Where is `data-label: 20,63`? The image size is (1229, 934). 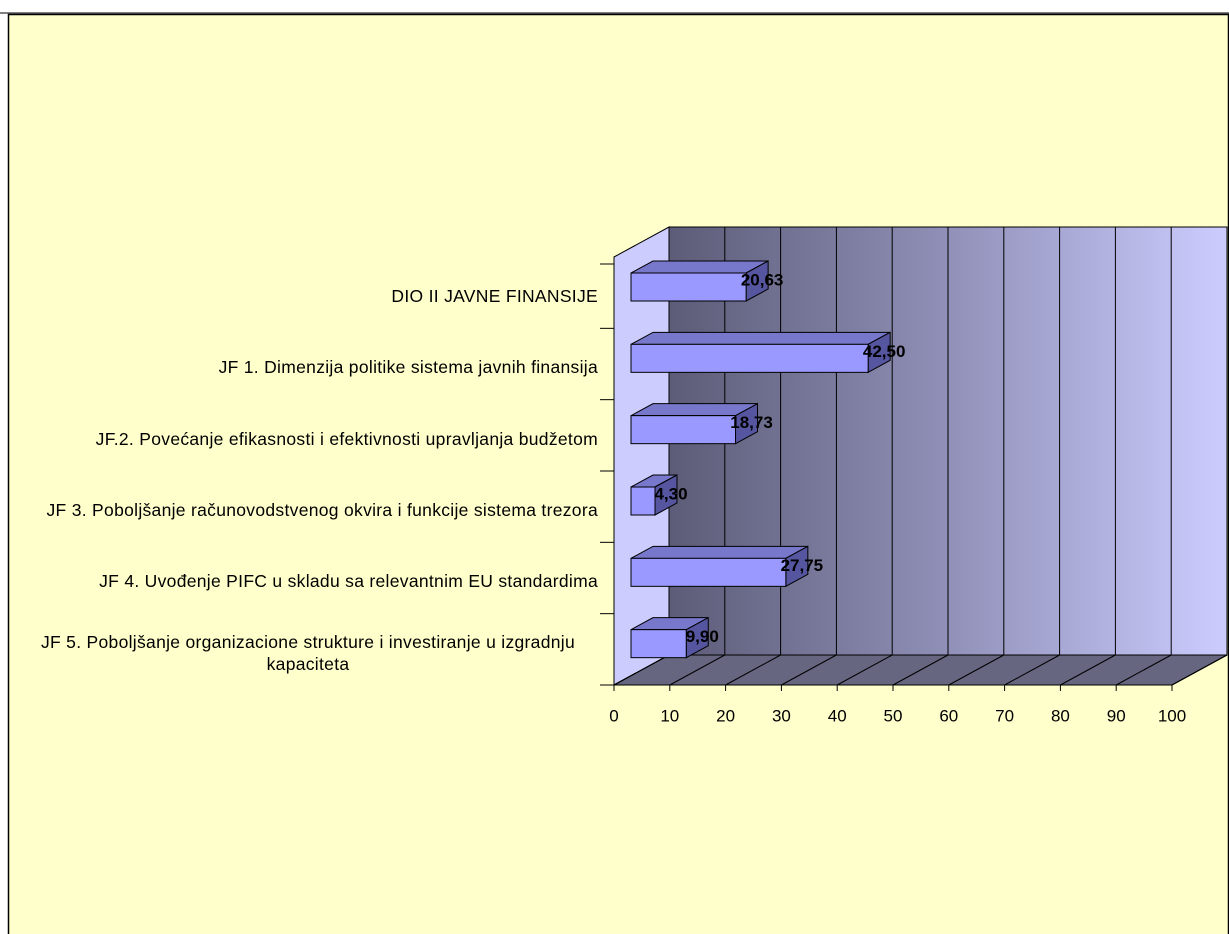 data-label: 20,63 is located at coordinates (762, 279).